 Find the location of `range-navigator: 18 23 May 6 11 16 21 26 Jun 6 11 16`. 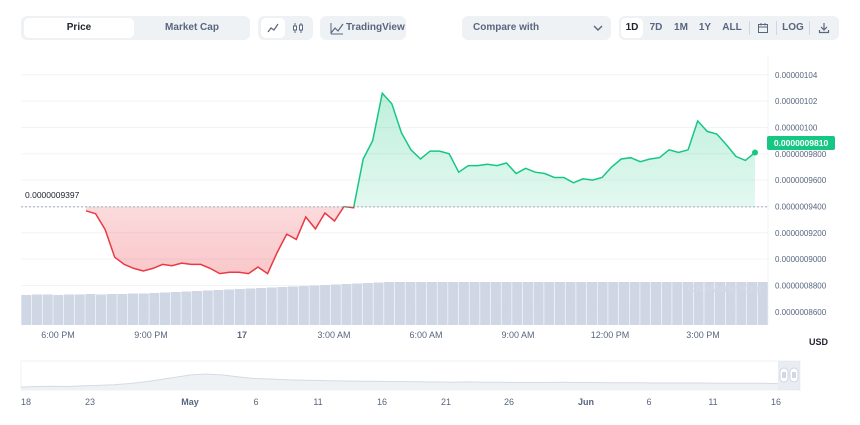

range-navigator: 18 23 May 6 11 16 21 26 Jun 6 11 16 is located at coordinates (410, 383).